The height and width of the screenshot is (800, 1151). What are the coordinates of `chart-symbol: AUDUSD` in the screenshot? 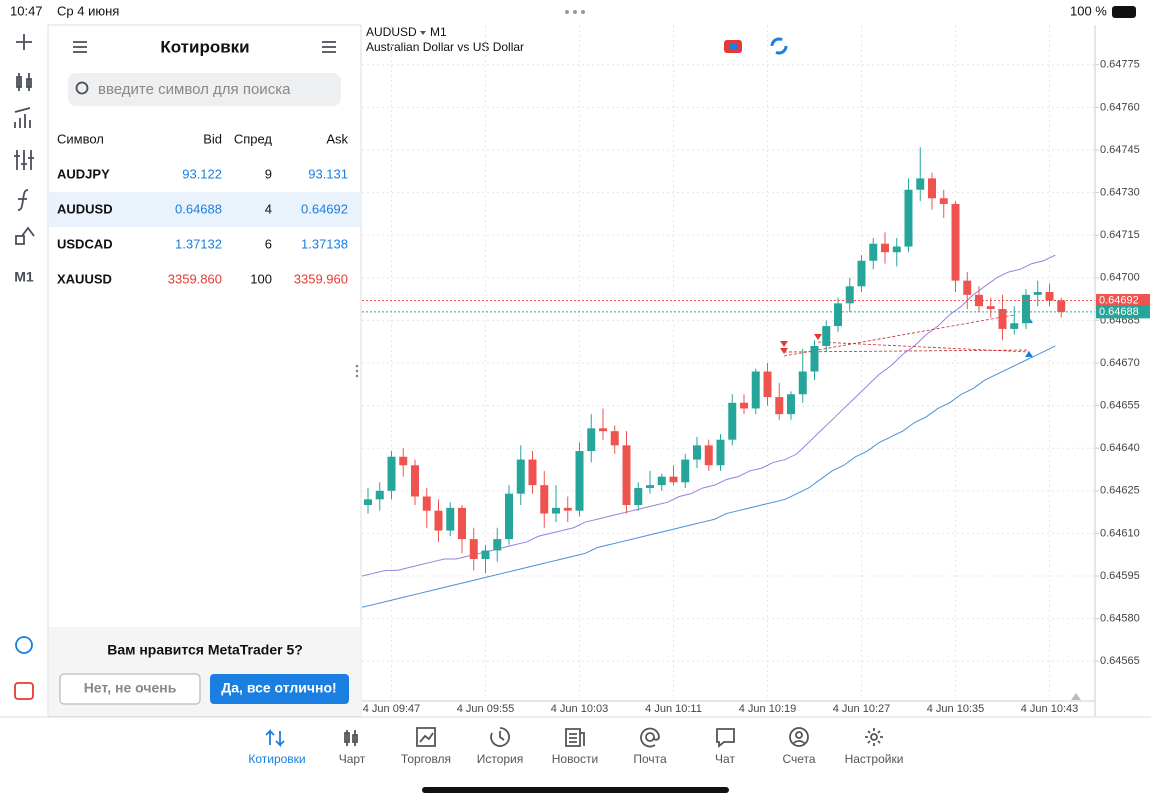 It's located at (391, 32).